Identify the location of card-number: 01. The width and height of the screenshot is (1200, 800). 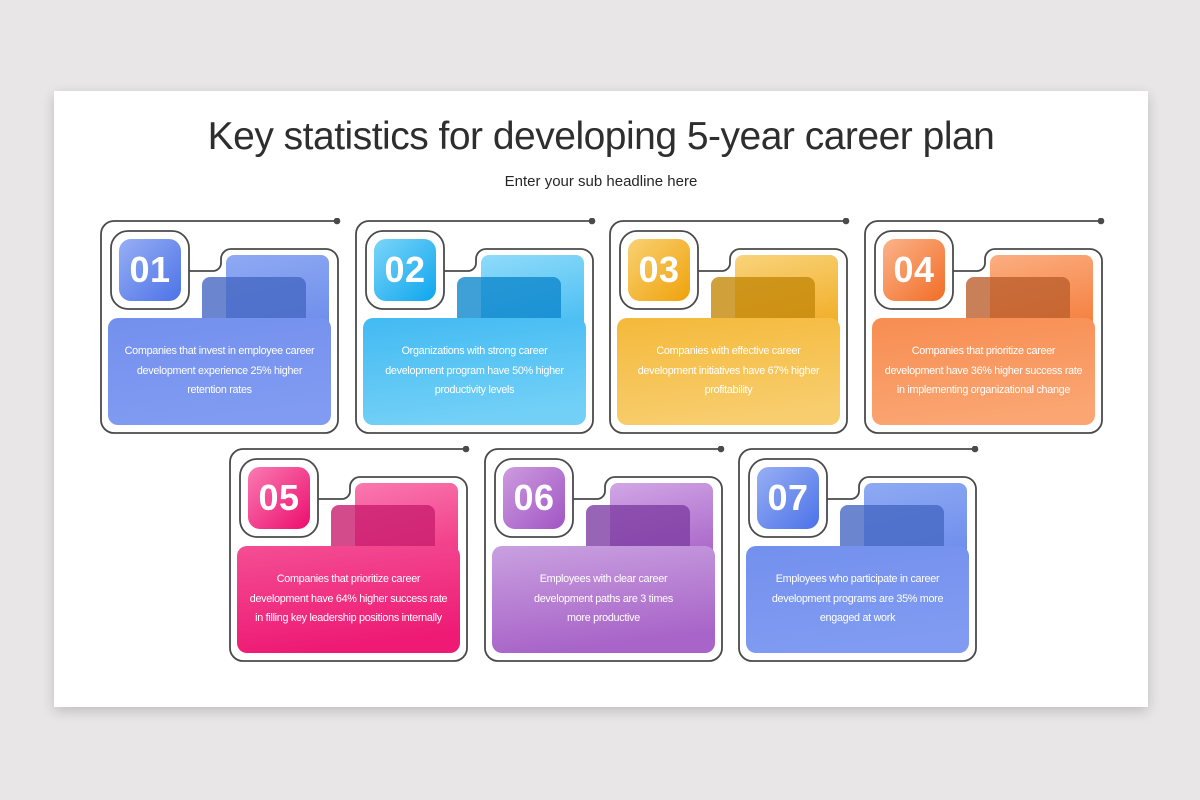
(150, 269).